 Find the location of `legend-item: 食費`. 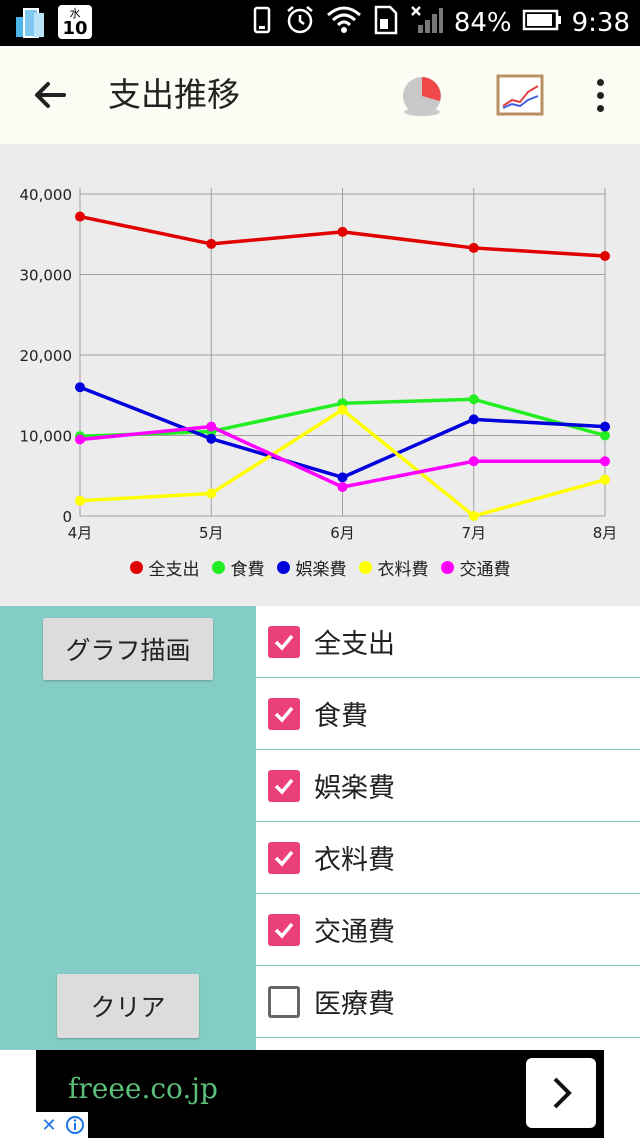

legend-item: 食費 is located at coordinates (238, 567).